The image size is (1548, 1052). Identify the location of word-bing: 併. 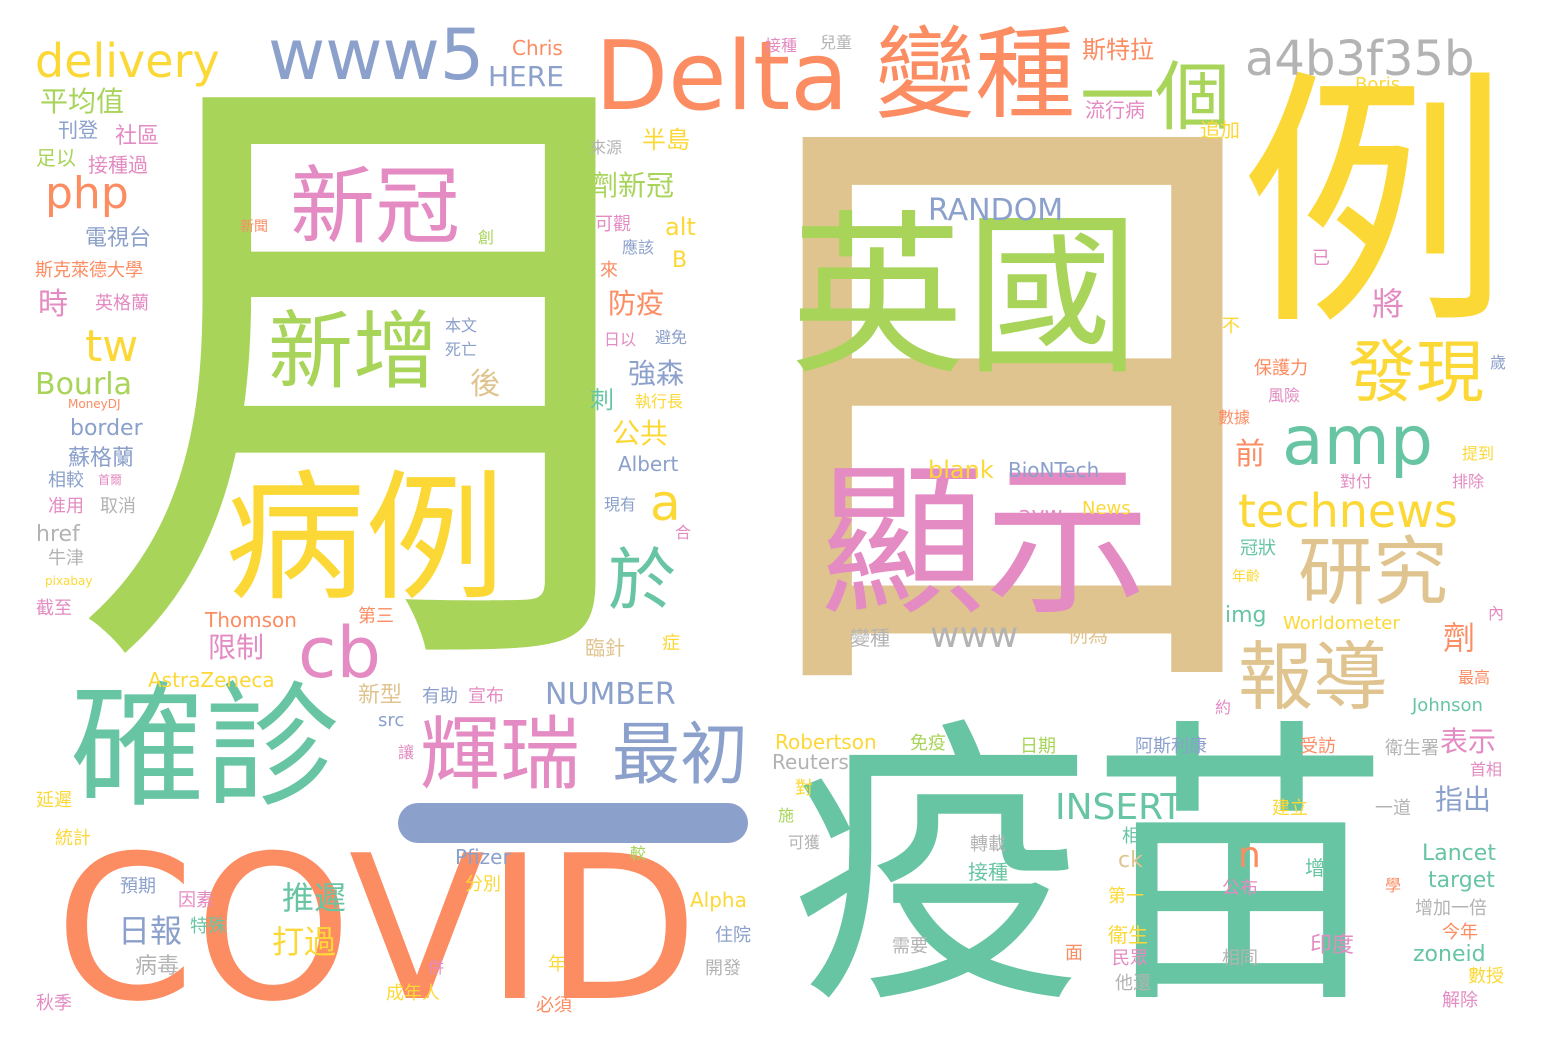
(436, 967).